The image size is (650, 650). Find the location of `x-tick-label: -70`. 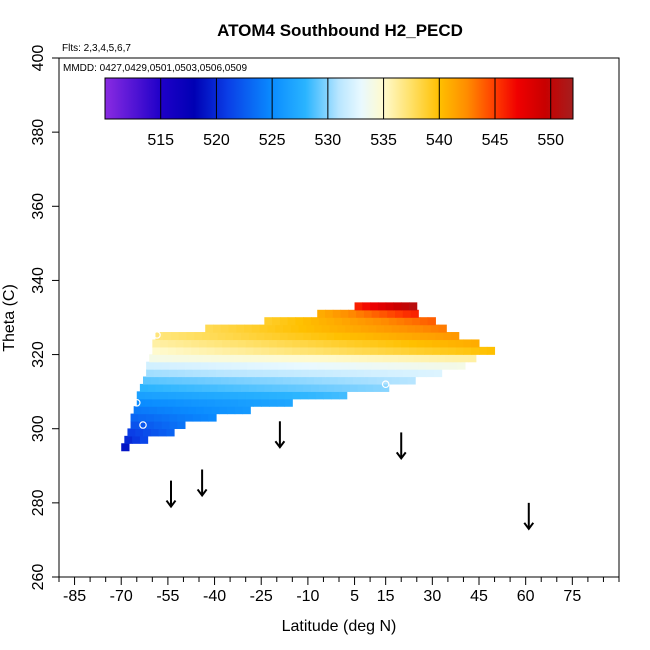

x-tick-label: -70 is located at coordinates (121, 596).